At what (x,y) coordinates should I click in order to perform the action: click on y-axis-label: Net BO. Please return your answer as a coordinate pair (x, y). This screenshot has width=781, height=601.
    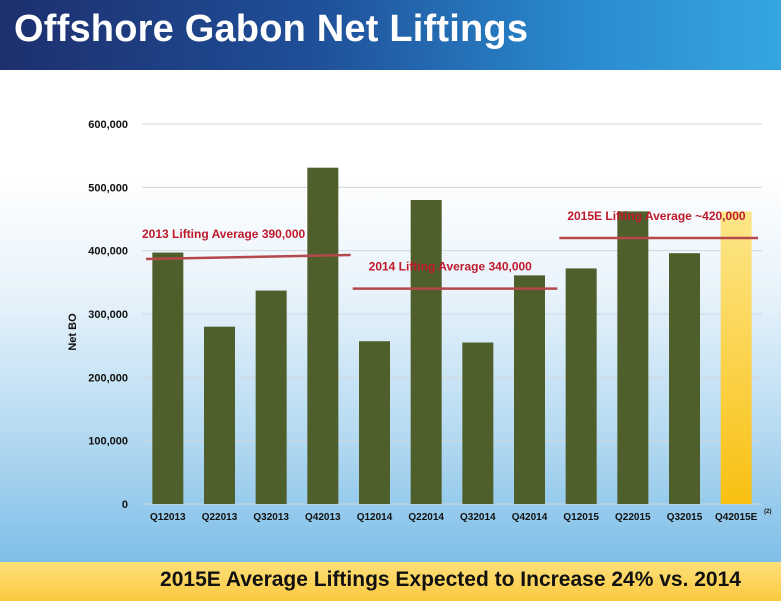
    Looking at the image, I should click on (73, 332).